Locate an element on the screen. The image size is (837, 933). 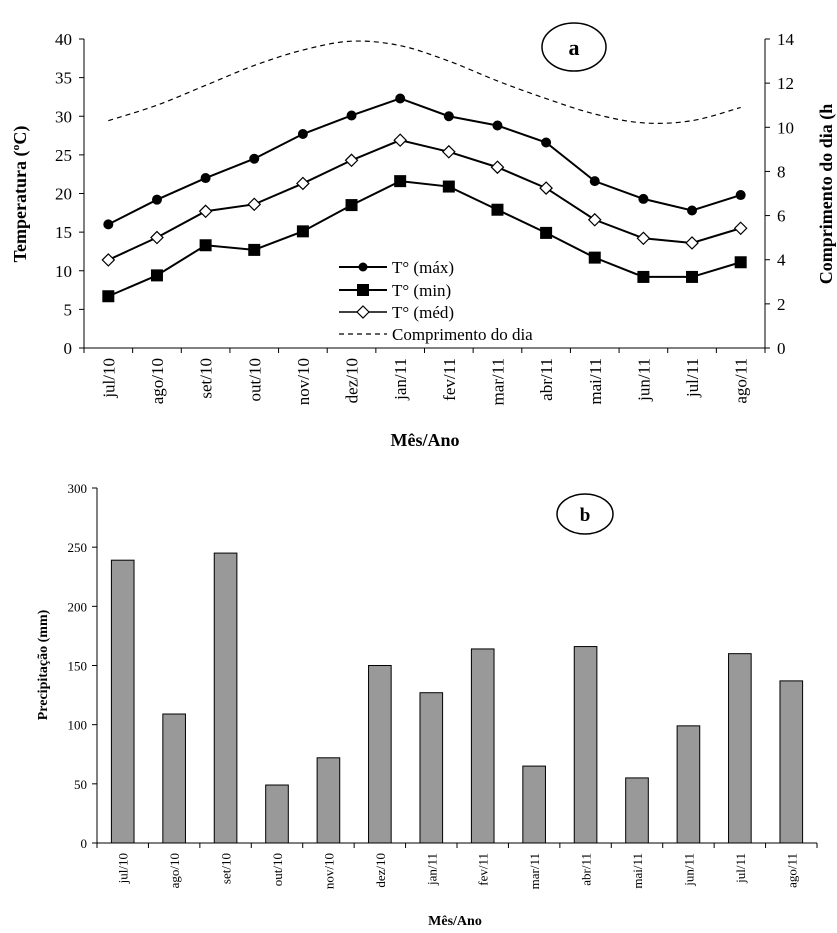
y-right-tick-label: 12 is located at coordinates (785, 83).